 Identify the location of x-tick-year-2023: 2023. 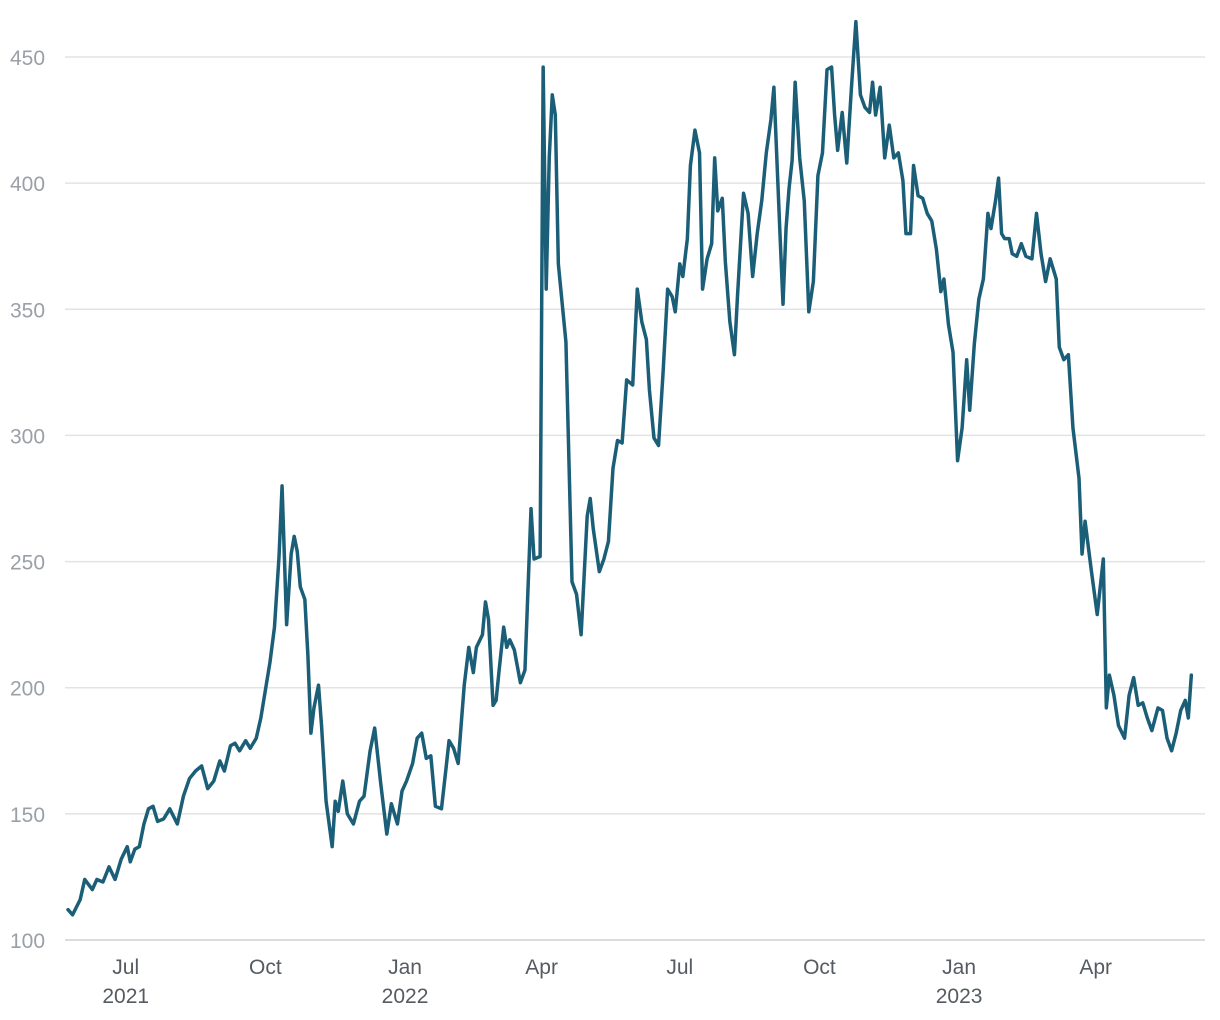
(959, 996).